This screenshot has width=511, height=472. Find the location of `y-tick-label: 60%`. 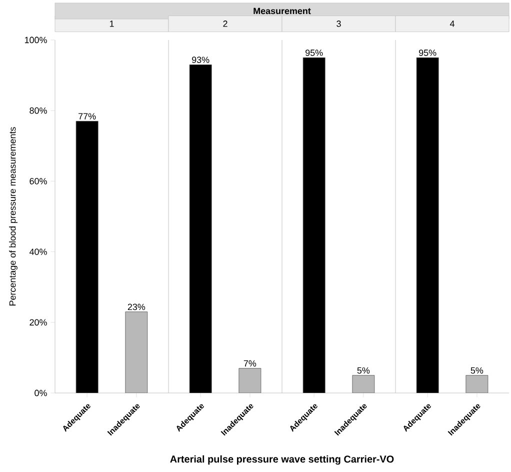

y-tick-label: 60% is located at coordinates (38, 181).